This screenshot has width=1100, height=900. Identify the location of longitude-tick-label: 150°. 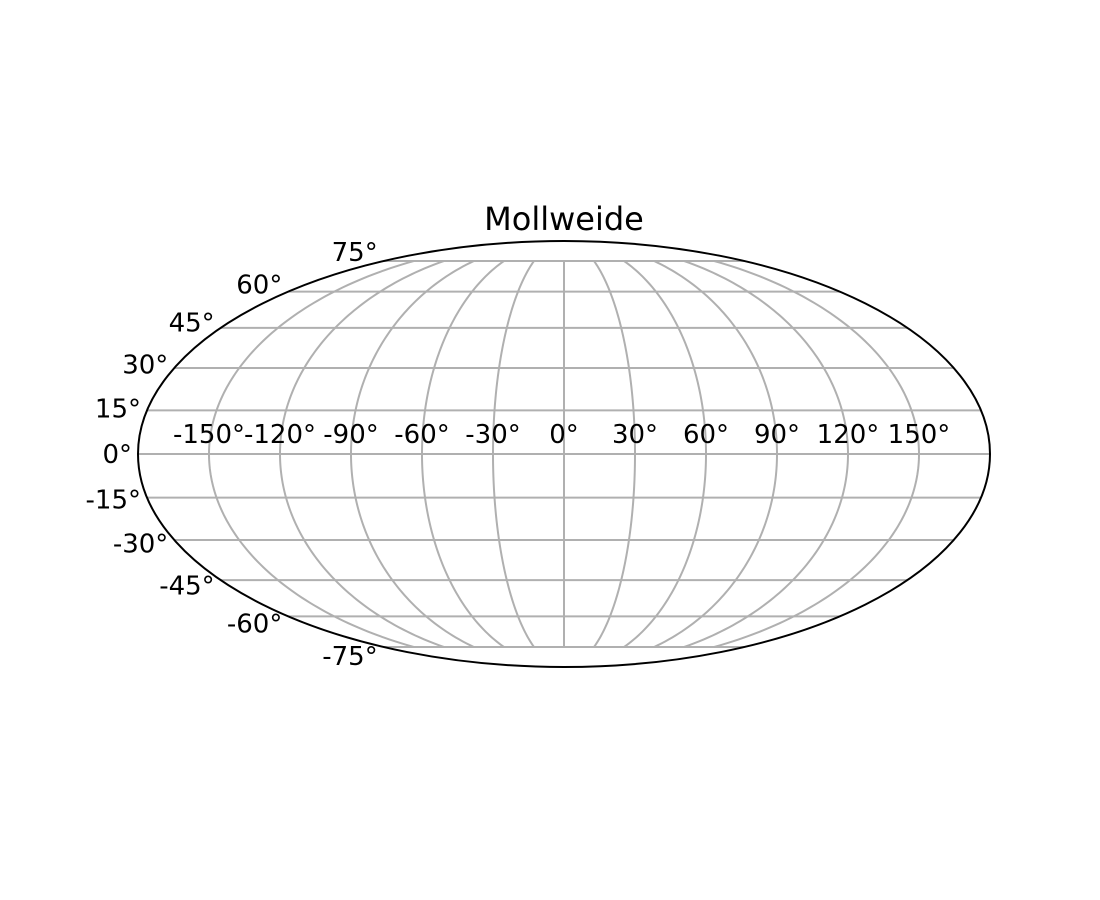
(919, 435).